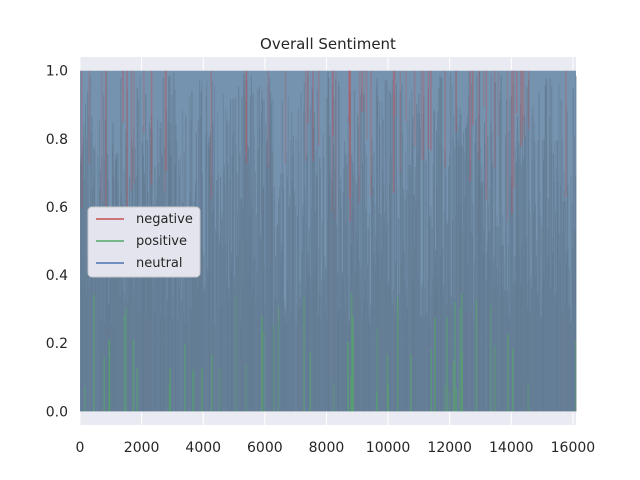 This screenshot has height=480, width=640. I want to click on legend-label: positive, so click(161, 241).